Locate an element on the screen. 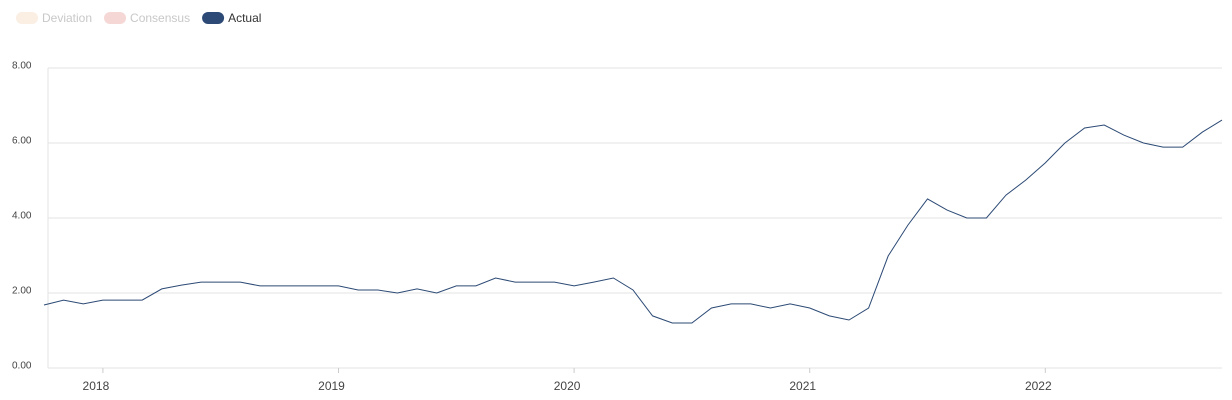 The height and width of the screenshot is (400, 1232). y-tick-label: 4.00 is located at coordinates (22, 216).